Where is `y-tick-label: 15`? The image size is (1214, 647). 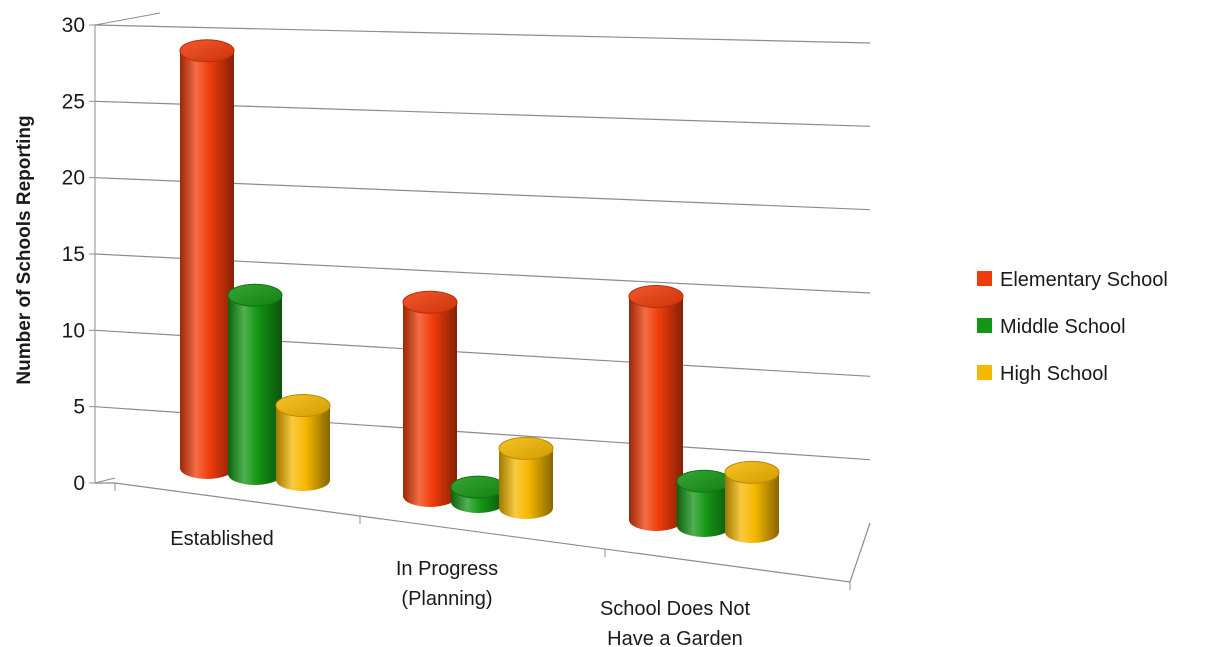 y-tick-label: 15 is located at coordinates (73, 254).